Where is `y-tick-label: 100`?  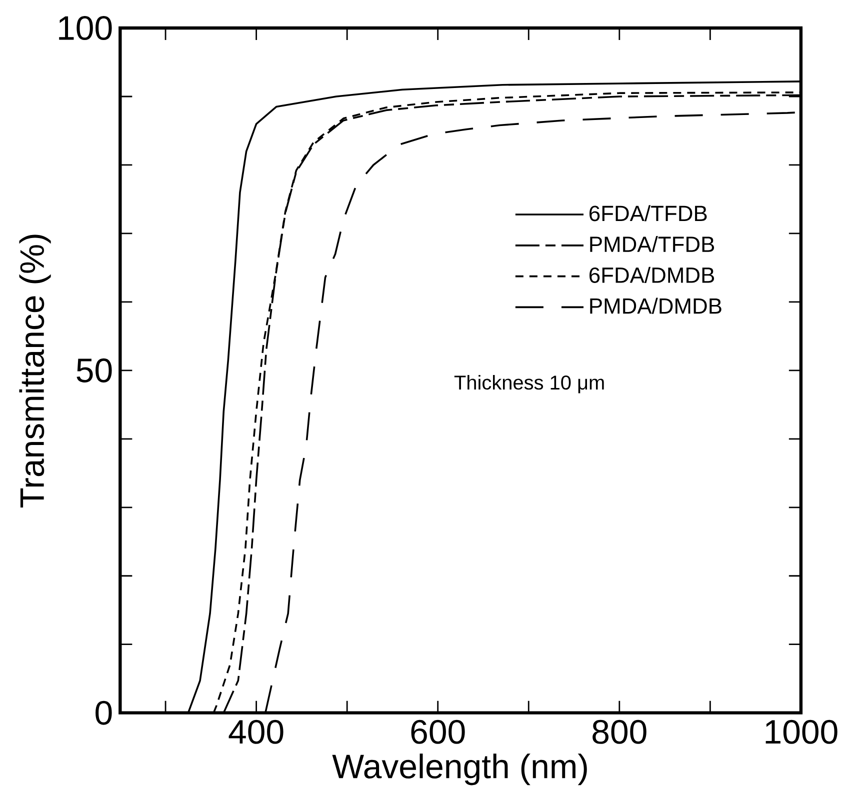
y-tick-label: 100 is located at coordinates (85, 28).